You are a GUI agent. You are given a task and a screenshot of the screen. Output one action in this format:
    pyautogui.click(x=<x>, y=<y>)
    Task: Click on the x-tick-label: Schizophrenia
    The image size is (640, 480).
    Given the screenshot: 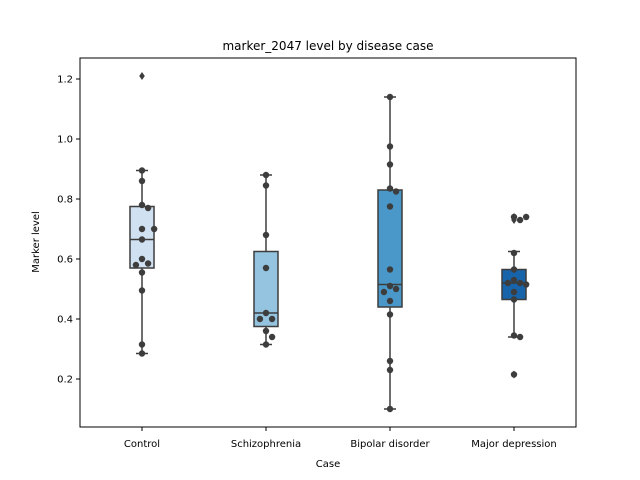 What is the action you would take?
    pyautogui.click(x=266, y=444)
    